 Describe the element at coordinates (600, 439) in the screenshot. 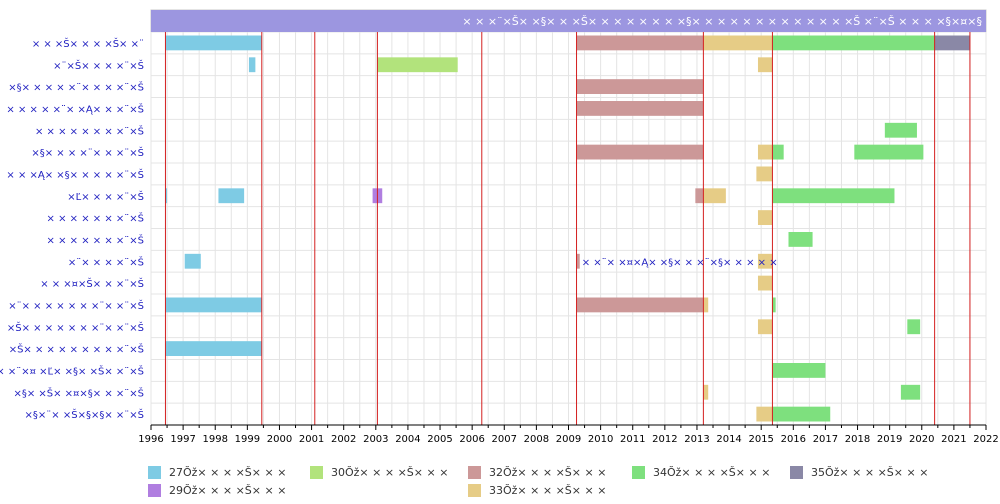

I see `x-tick-label: 2010` at that location.